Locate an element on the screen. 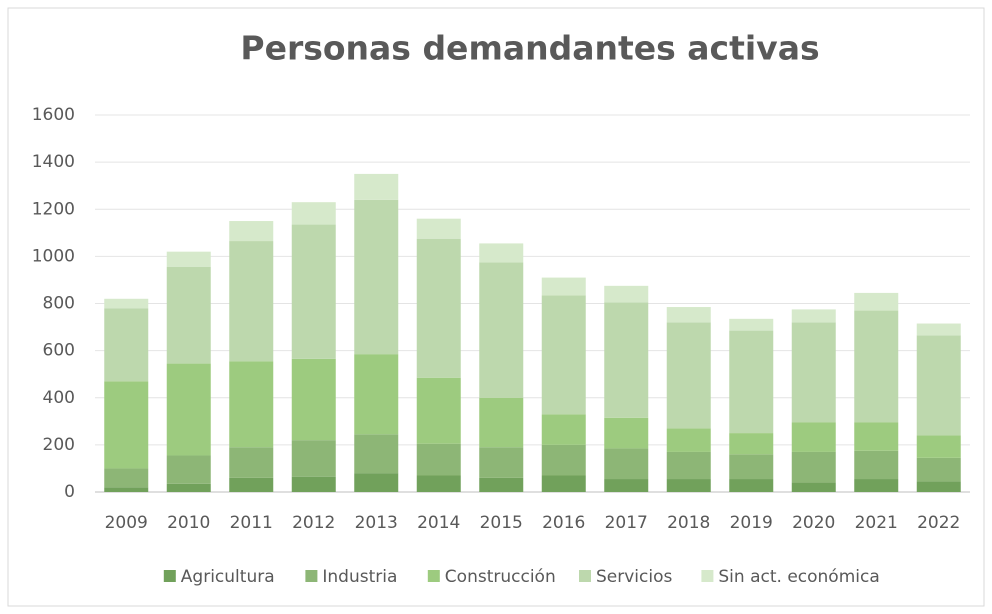  x-tick-label: 2020 is located at coordinates (813, 523).